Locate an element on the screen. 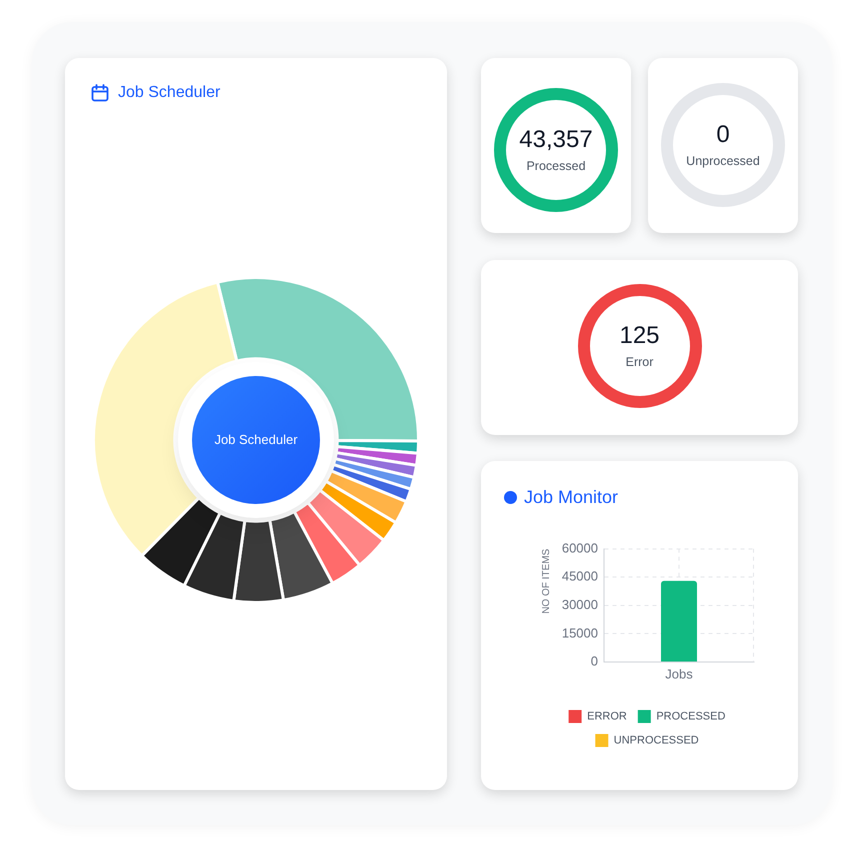  text: Unprocessed is located at coordinates (723, 161).